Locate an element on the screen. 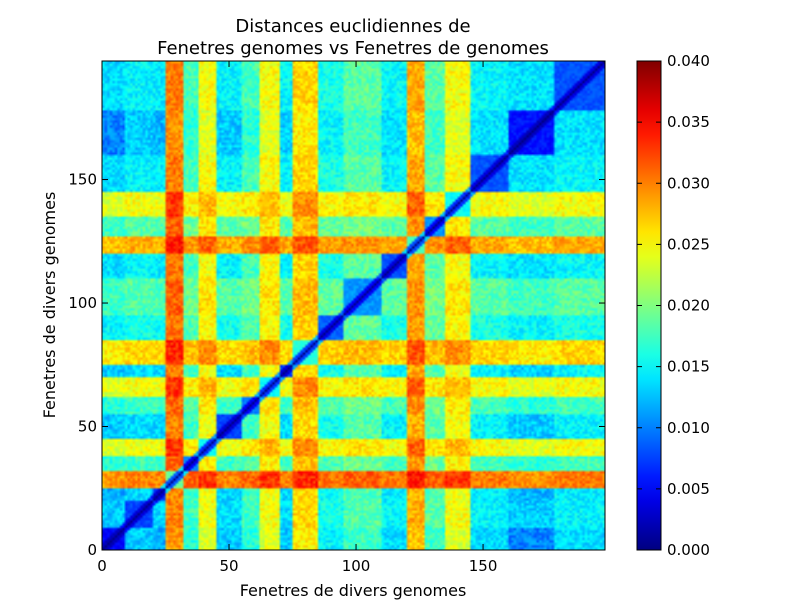 The width and height of the screenshot is (812, 616). chart-title-line2: Fenetres genomes vs Fenetres de genomes is located at coordinates (353, 48).